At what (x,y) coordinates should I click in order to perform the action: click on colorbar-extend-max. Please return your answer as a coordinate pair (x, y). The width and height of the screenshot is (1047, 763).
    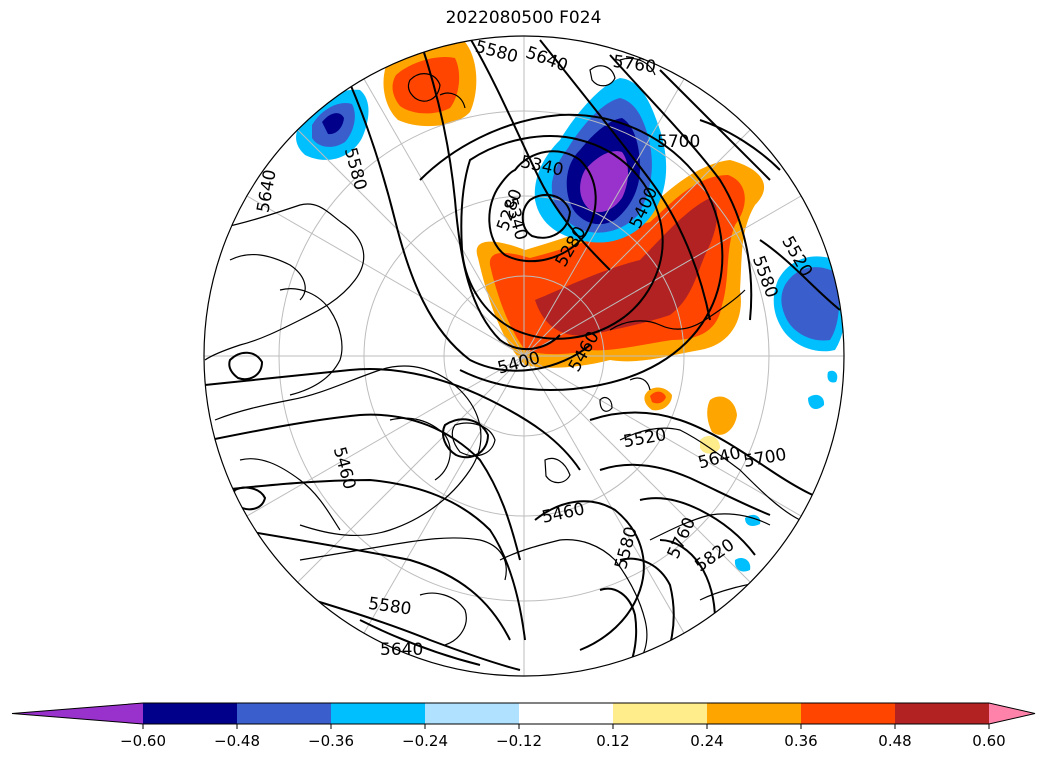
    Looking at the image, I should click on (1012, 713).